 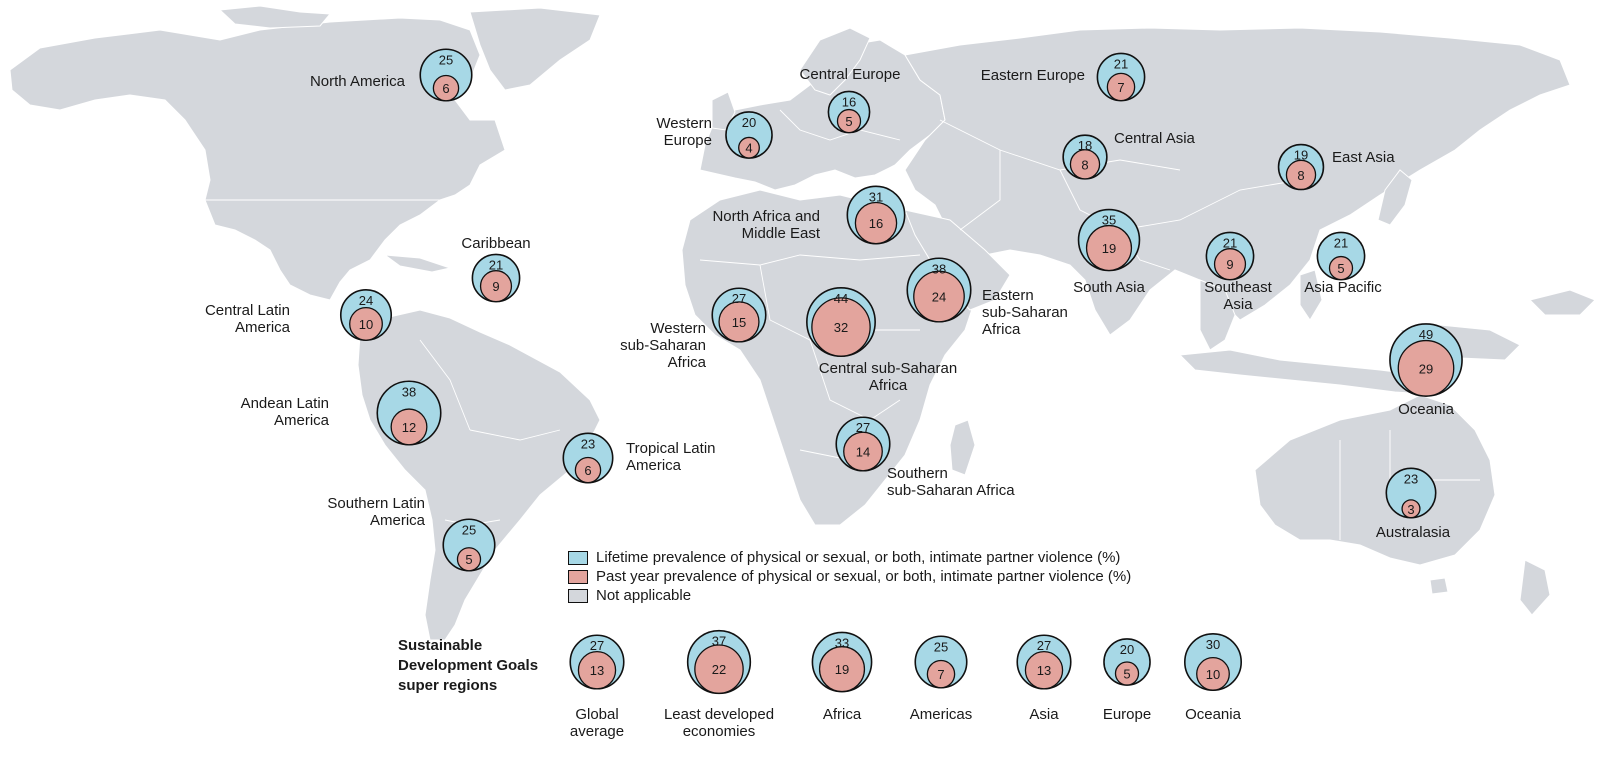 What do you see at coordinates (469, 545) in the screenshot?
I see `region-bubble-southern-latin-america: 25 5` at bounding box center [469, 545].